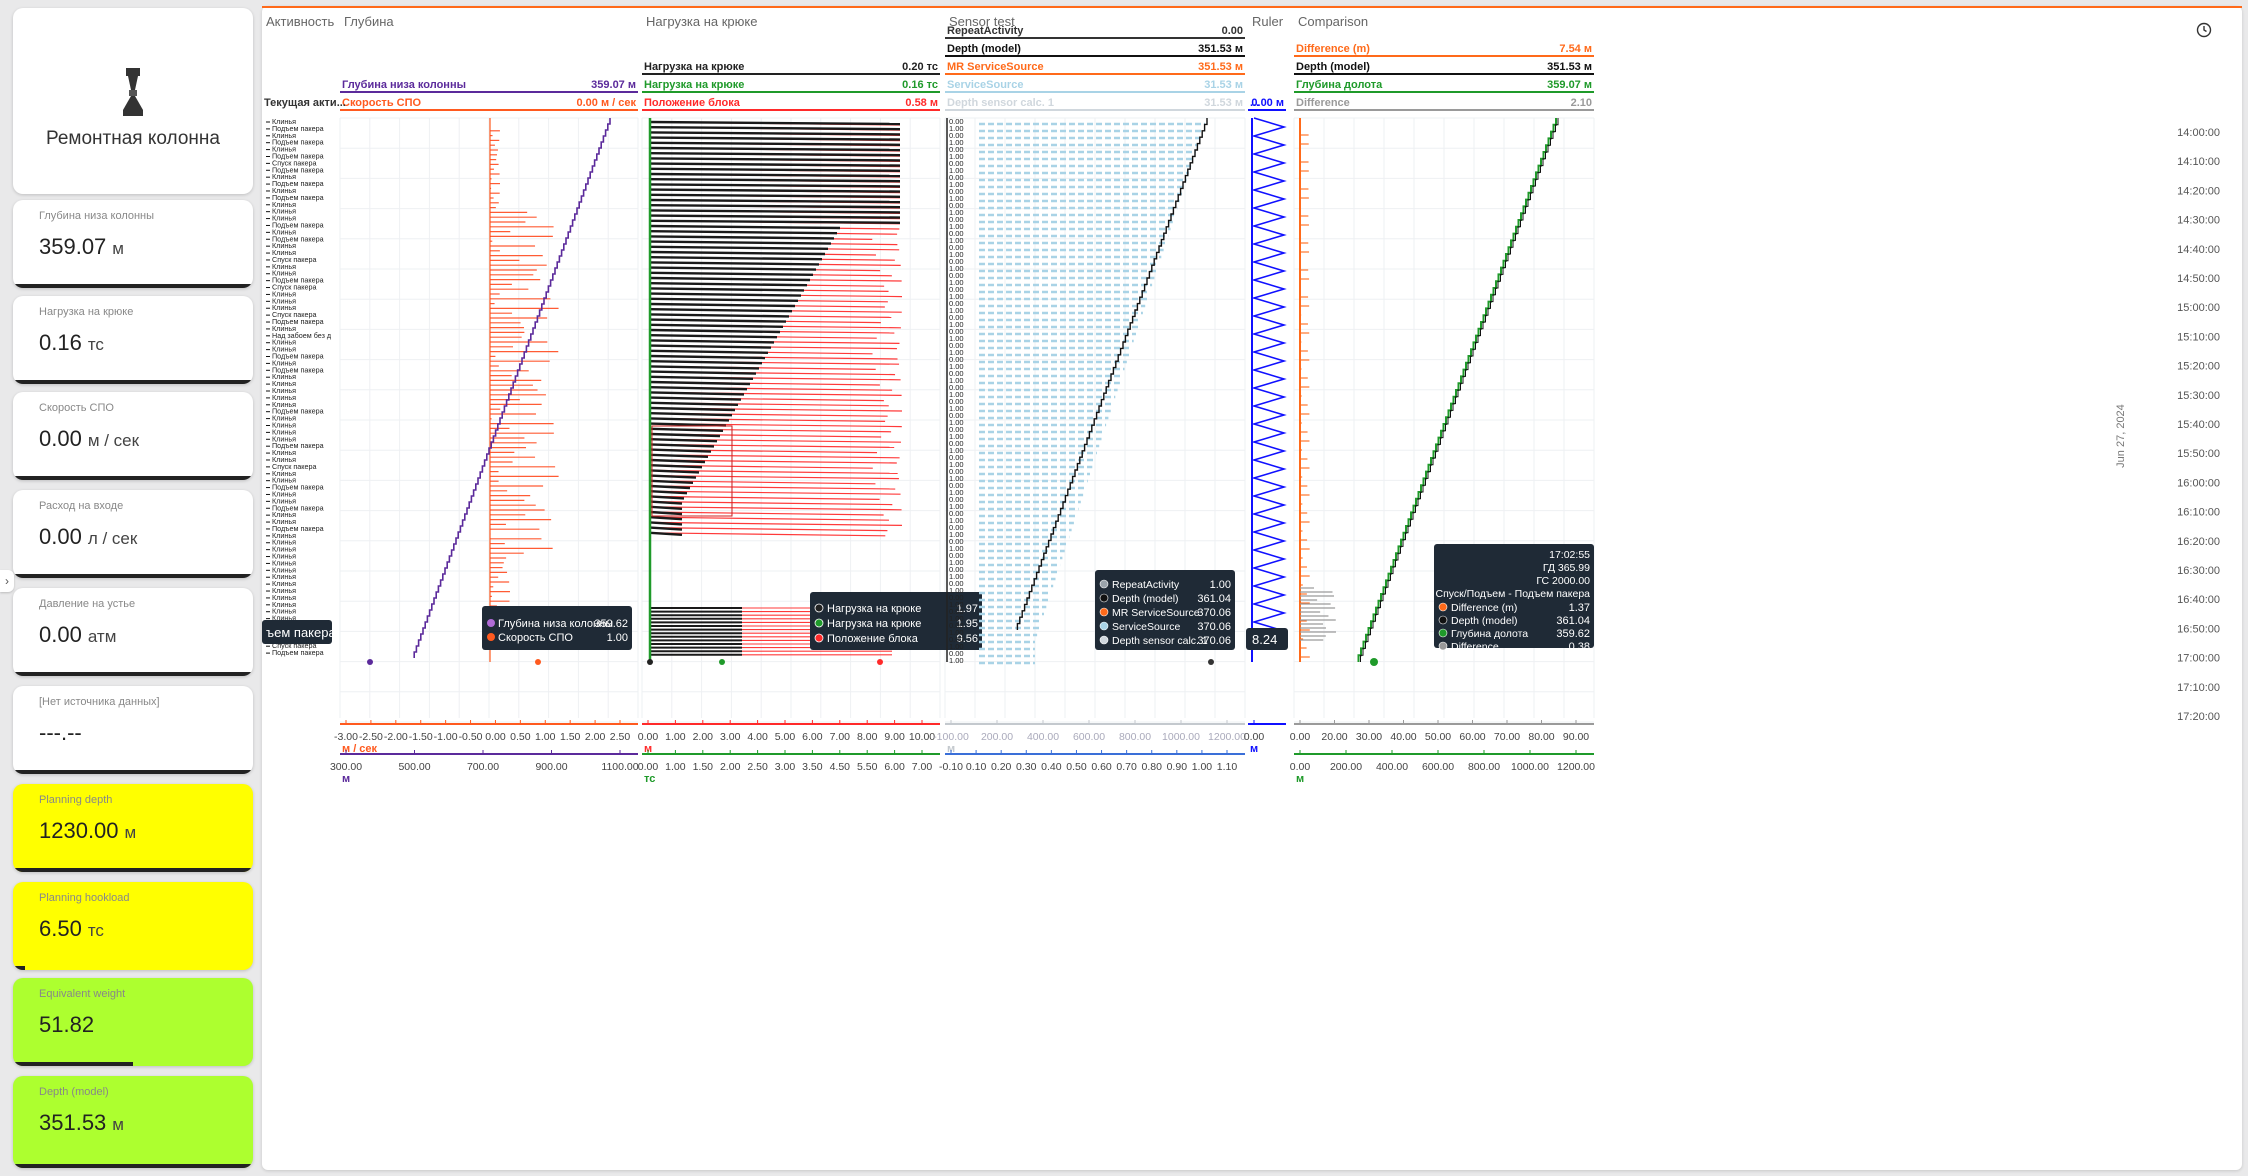 The width and height of the screenshot is (2248, 1176). I want to click on axis-tick-label: -1.00, so click(446, 737).